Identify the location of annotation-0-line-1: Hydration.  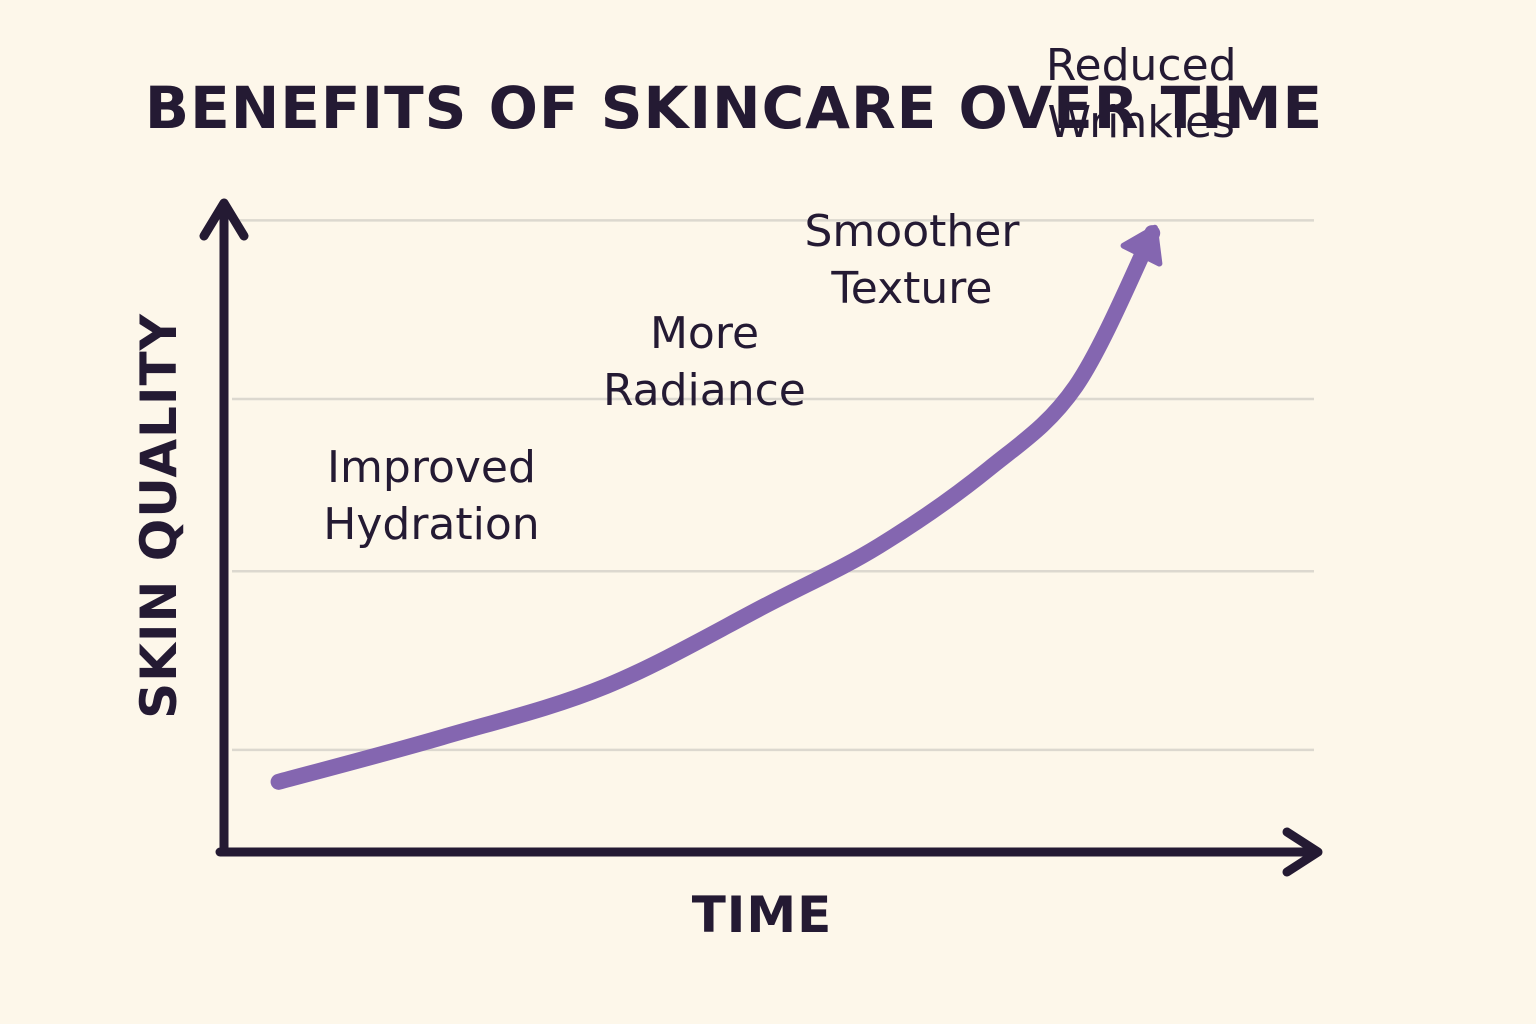
(431, 524).